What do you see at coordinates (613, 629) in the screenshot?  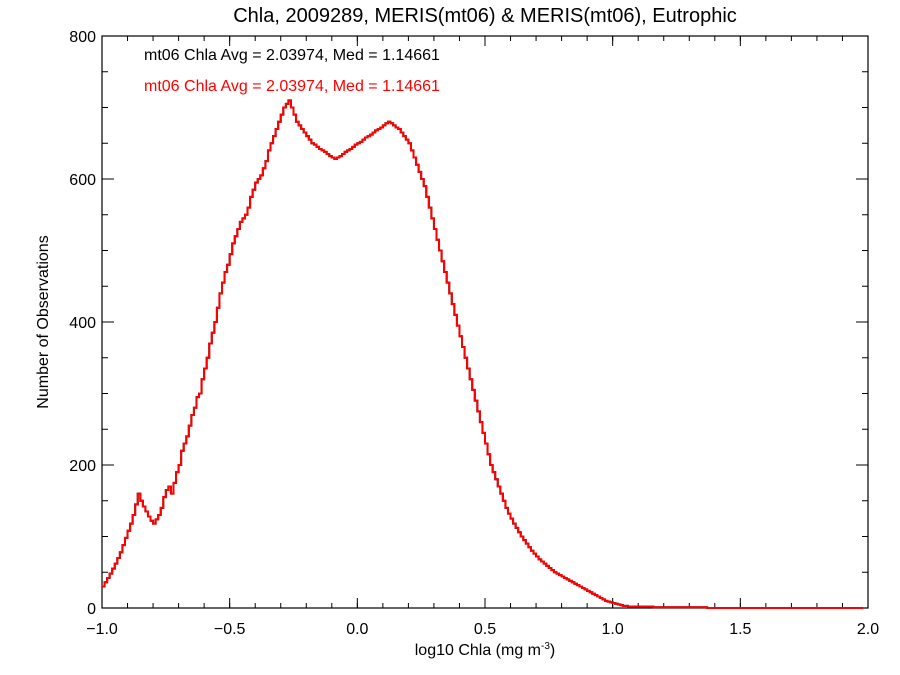 I see `x-tick-label: 1.0` at bounding box center [613, 629].